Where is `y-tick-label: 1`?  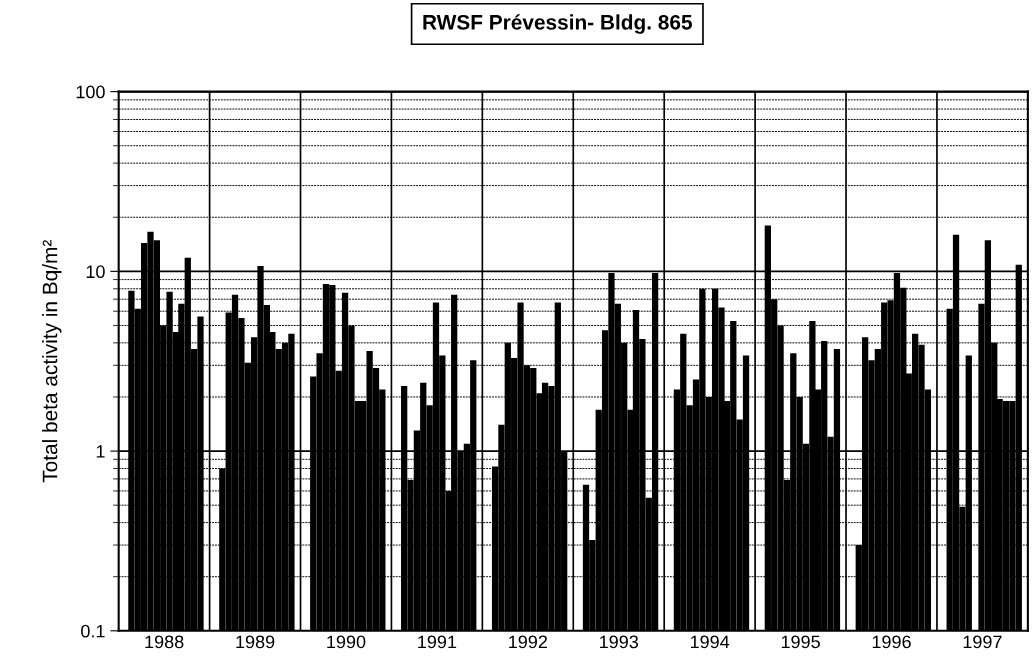 y-tick-label: 1 is located at coordinates (100, 451).